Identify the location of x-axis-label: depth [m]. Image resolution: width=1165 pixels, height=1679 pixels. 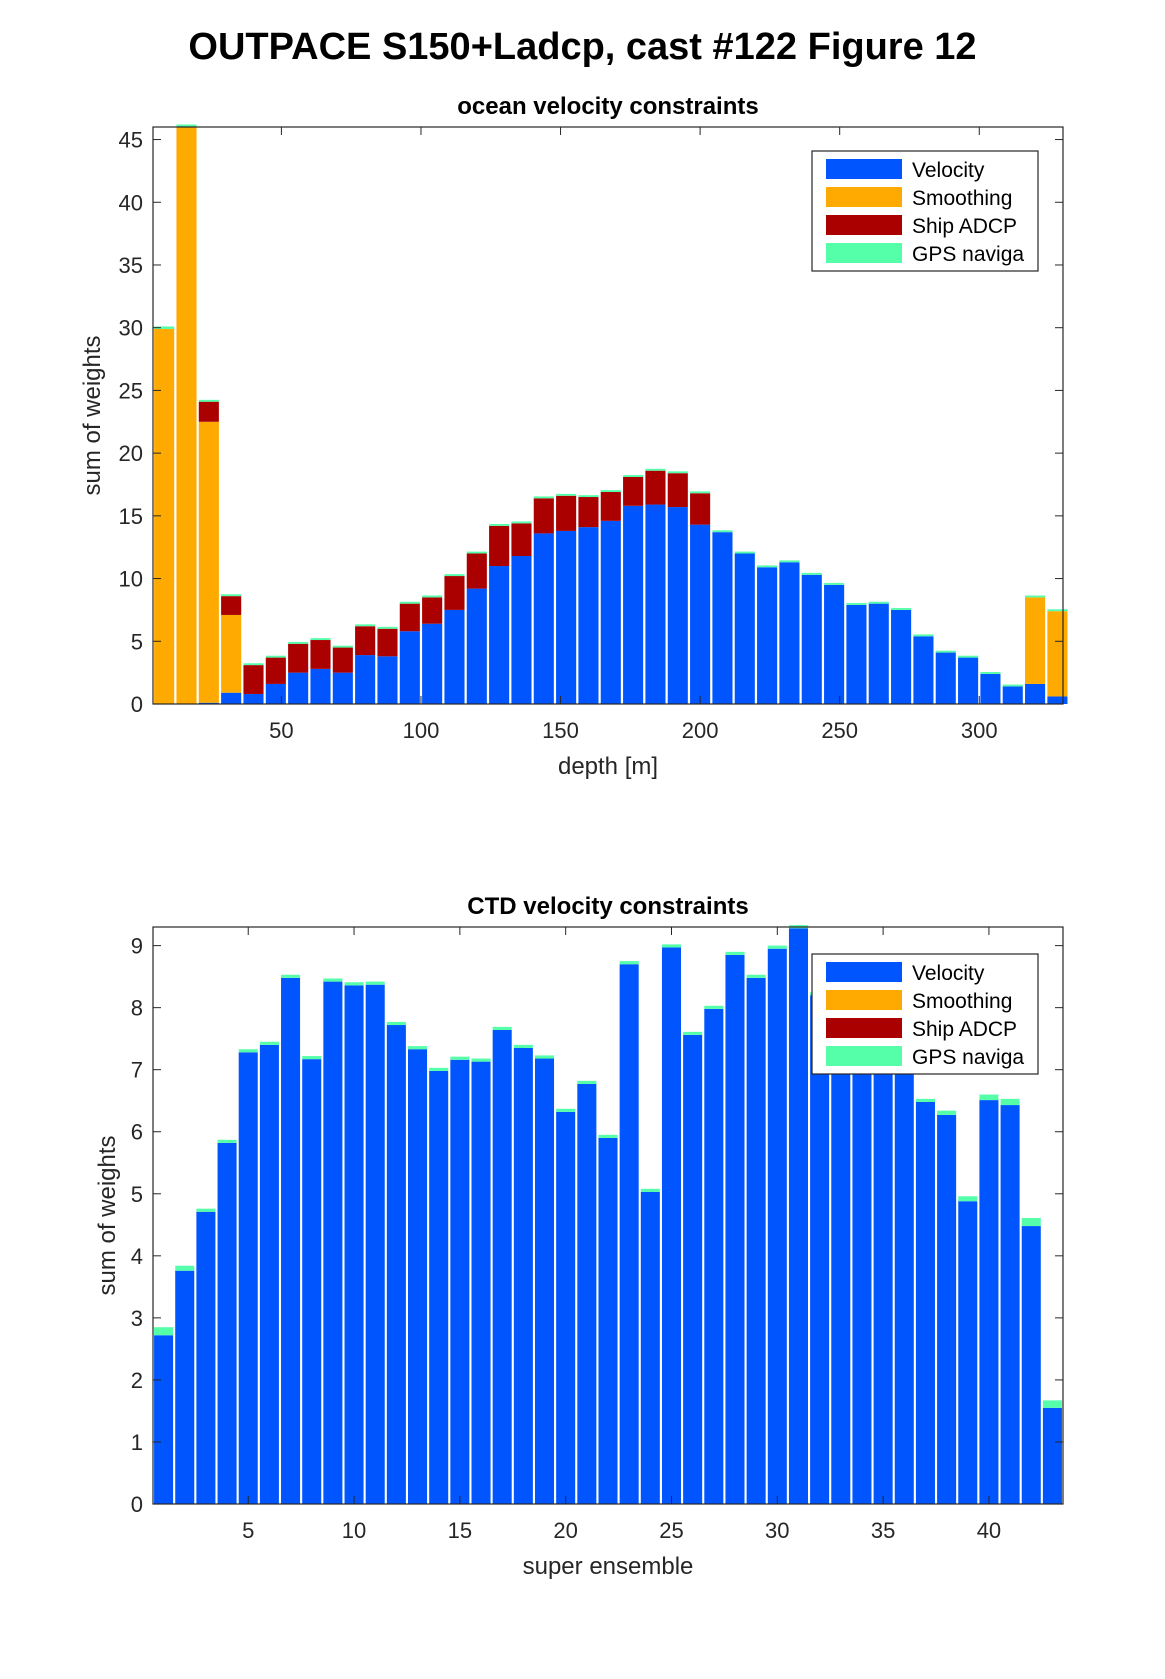
(608, 766).